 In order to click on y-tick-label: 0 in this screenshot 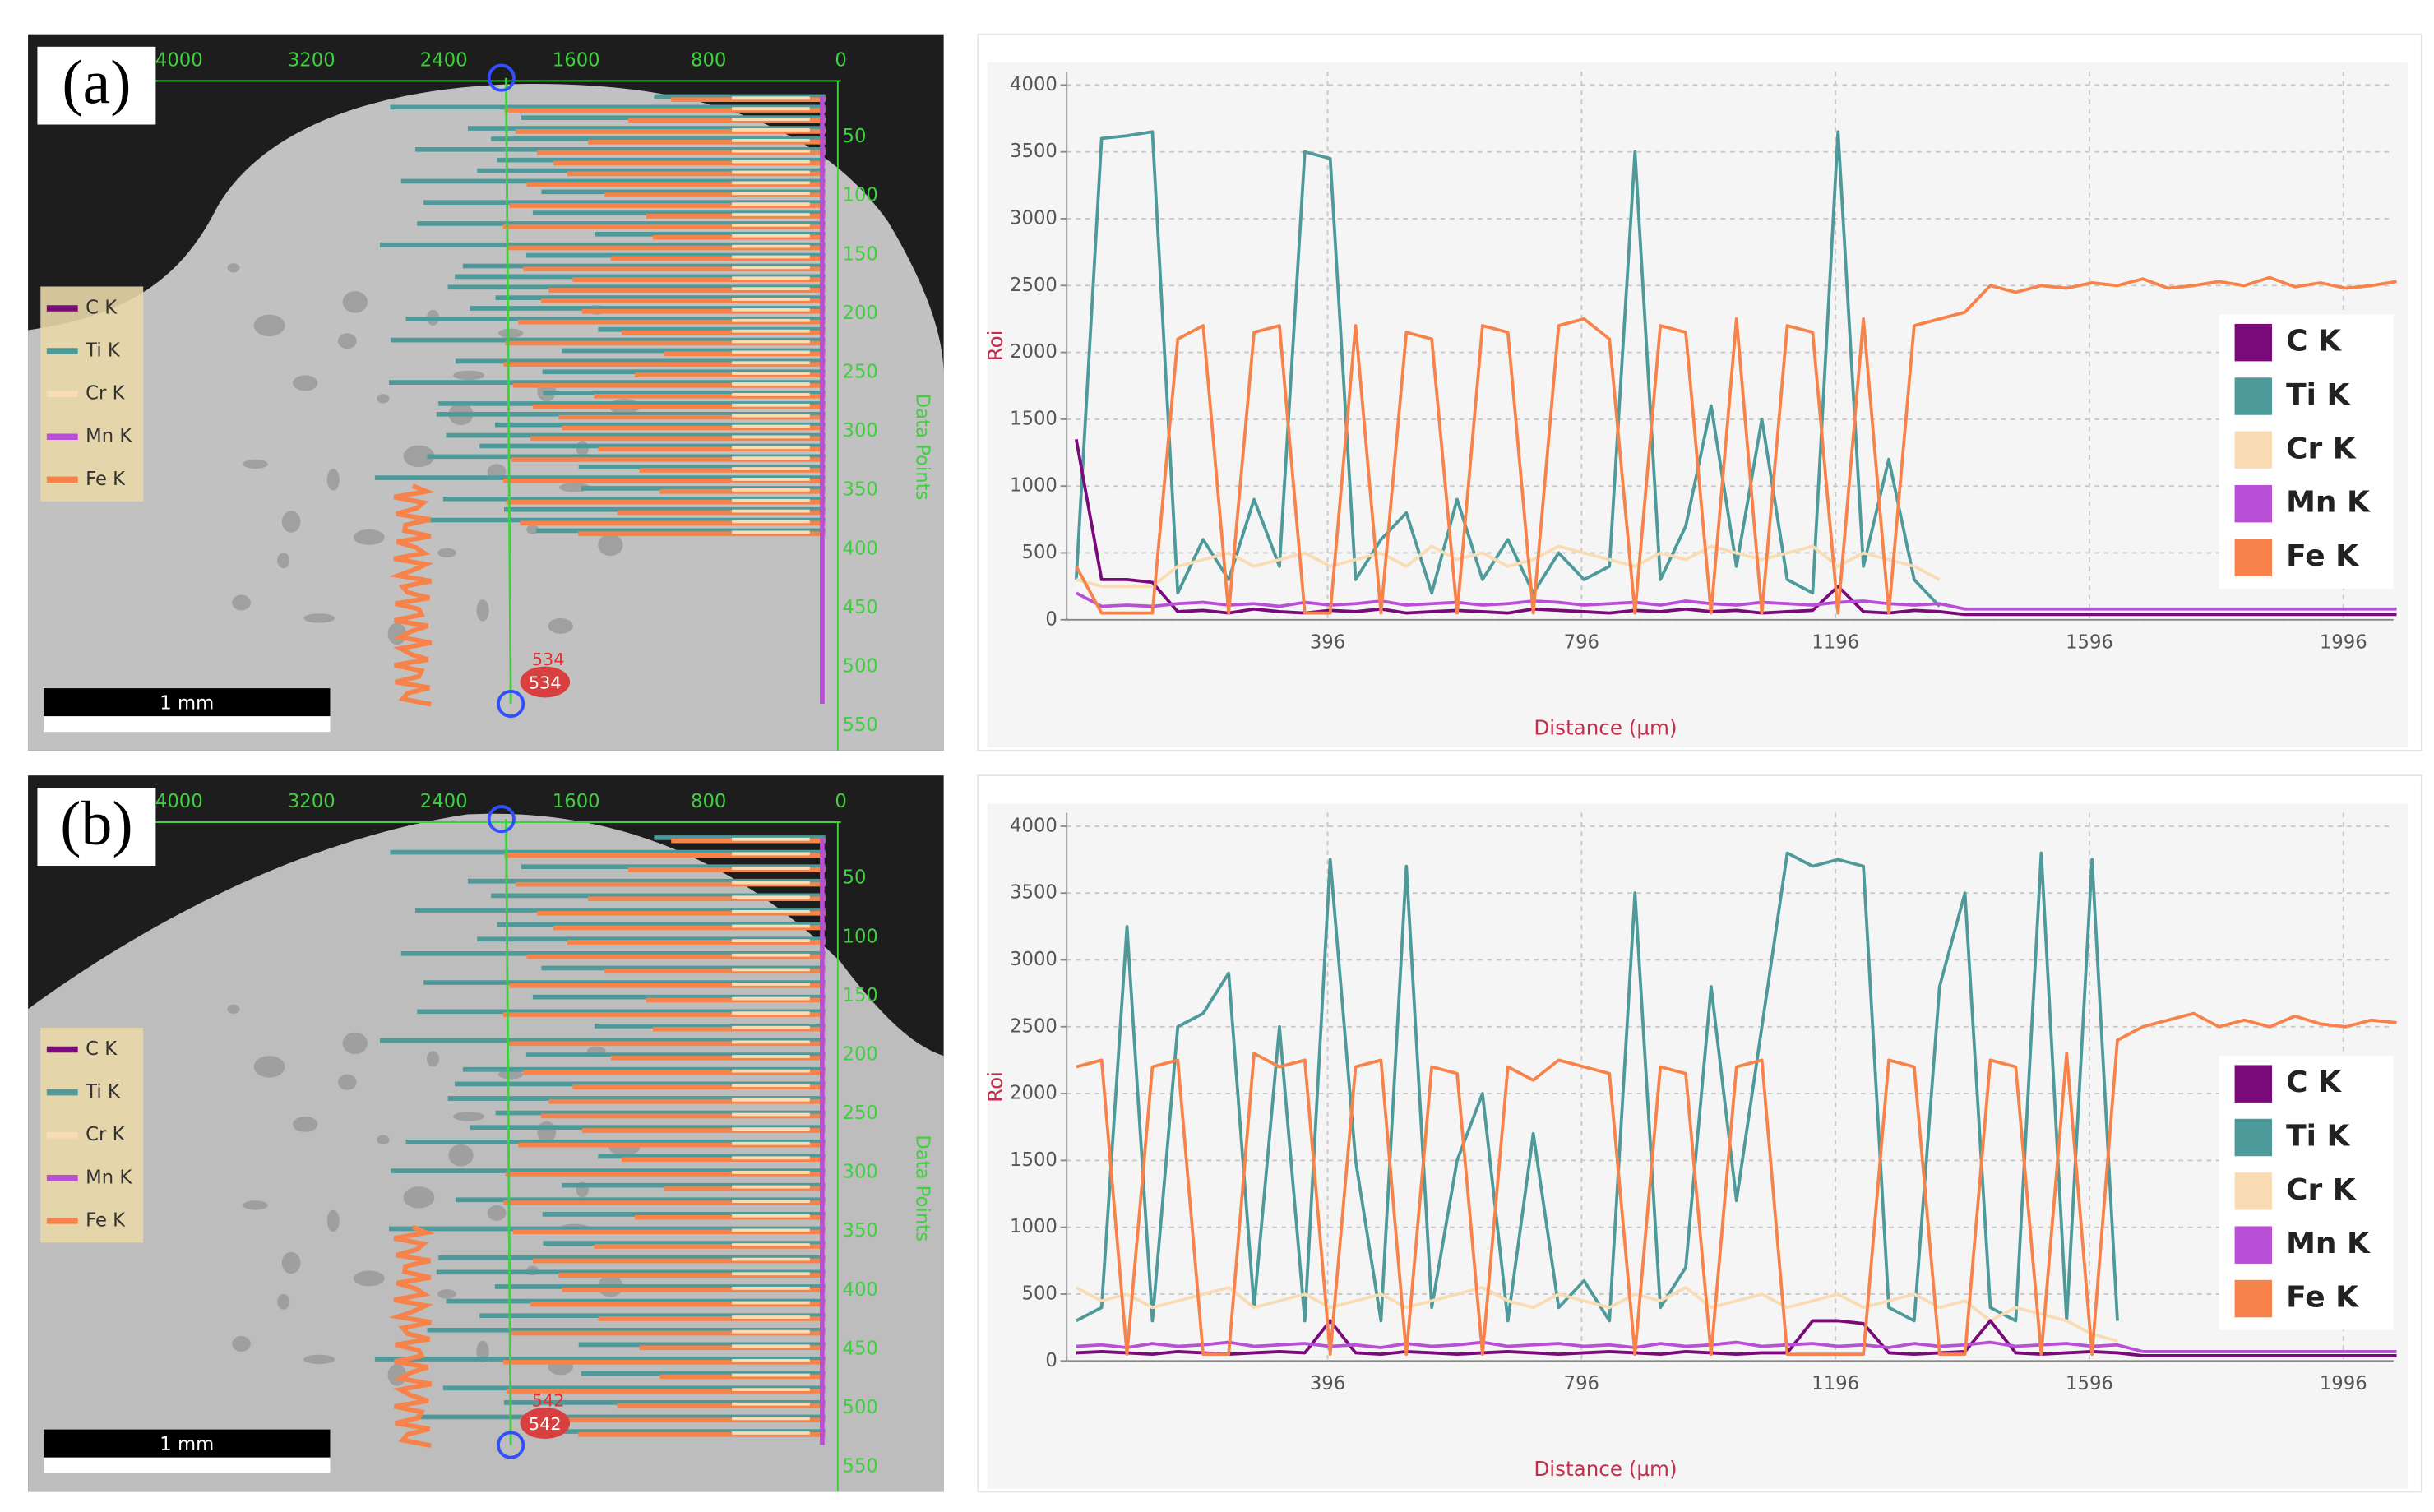, I will do `click(1051, 1360)`.